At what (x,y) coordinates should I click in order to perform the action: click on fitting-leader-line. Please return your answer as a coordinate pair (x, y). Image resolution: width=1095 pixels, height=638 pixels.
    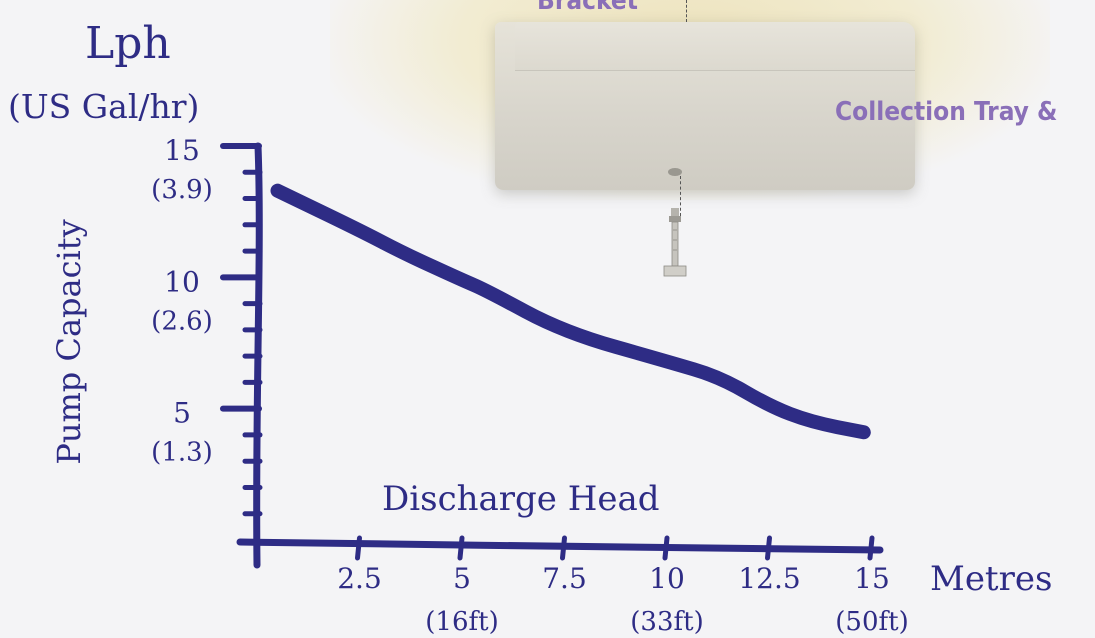
    Looking at the image, I should click on (680, 196).